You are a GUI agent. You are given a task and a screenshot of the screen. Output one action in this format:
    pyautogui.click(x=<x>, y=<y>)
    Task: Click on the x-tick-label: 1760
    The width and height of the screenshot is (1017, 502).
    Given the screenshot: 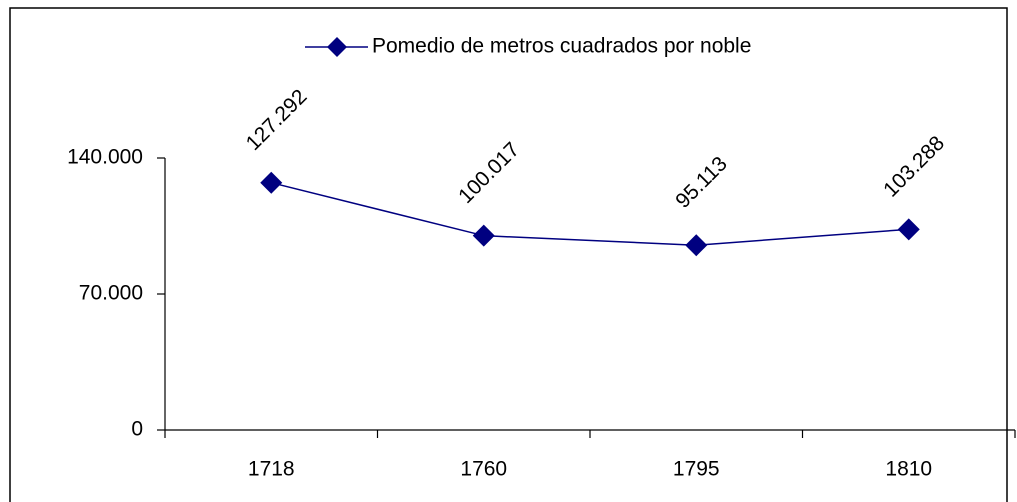 What is the action you would take?
    pyautogui.click(x=483, y=469)
    